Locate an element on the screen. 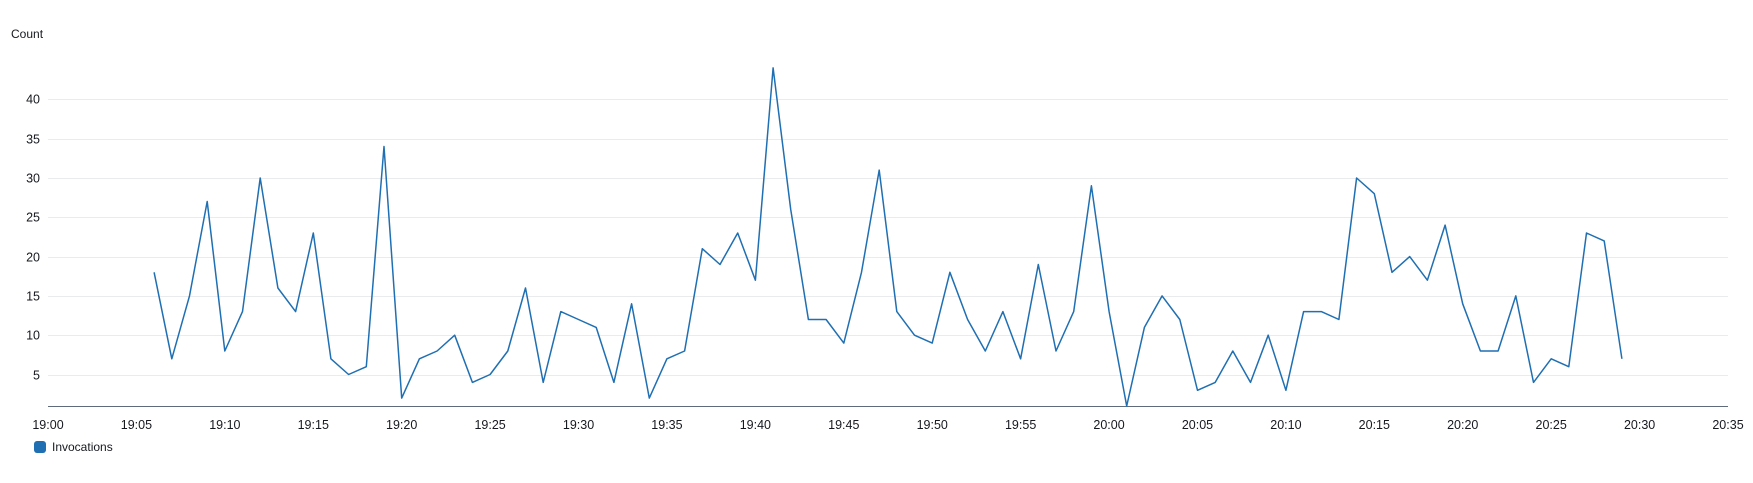 The image size is (1753, 483). x-tick-label: 20:10 is located at coordinates (1285, 425).